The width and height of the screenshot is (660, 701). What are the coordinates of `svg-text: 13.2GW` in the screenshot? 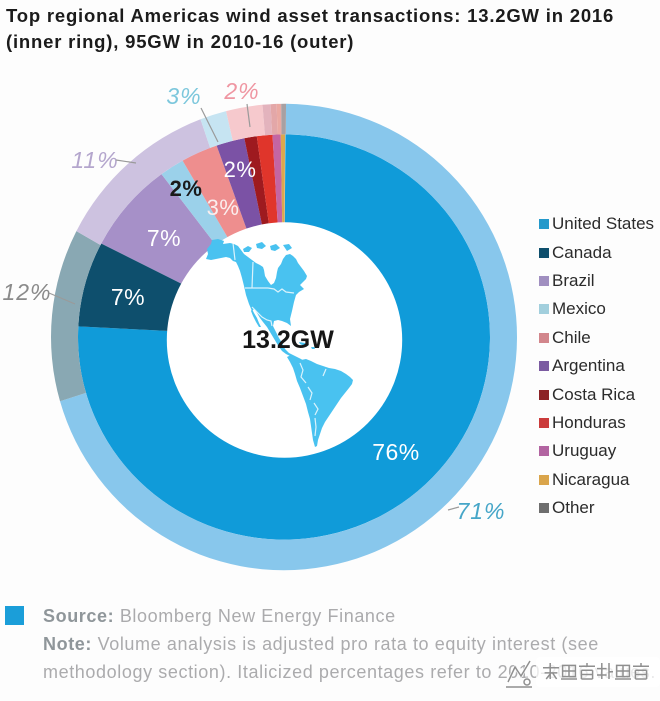 It's located at (288, 340).